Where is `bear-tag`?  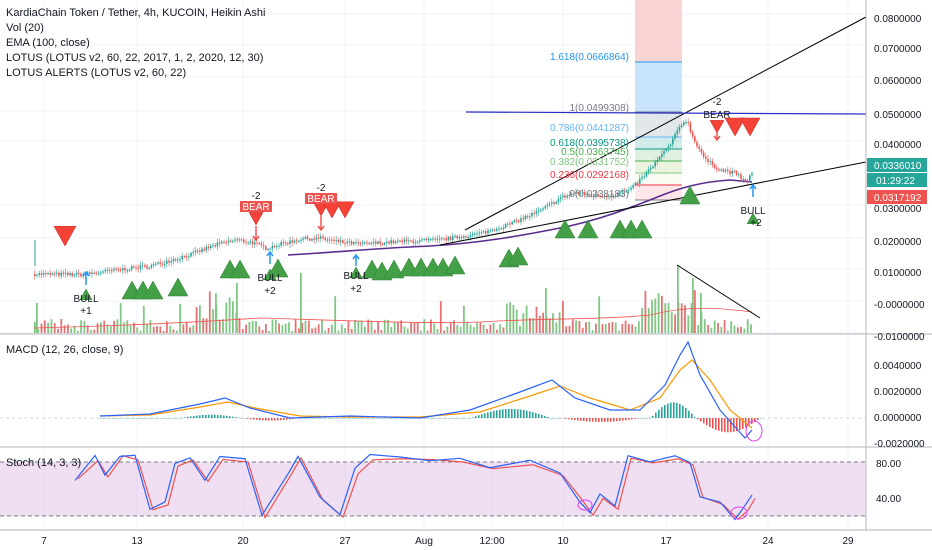
bear-tag is located at coordinates (321, 198).